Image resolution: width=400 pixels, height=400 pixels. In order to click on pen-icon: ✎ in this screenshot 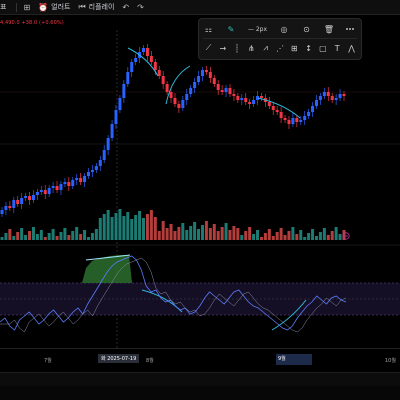, I will do `click(231, 29)`.